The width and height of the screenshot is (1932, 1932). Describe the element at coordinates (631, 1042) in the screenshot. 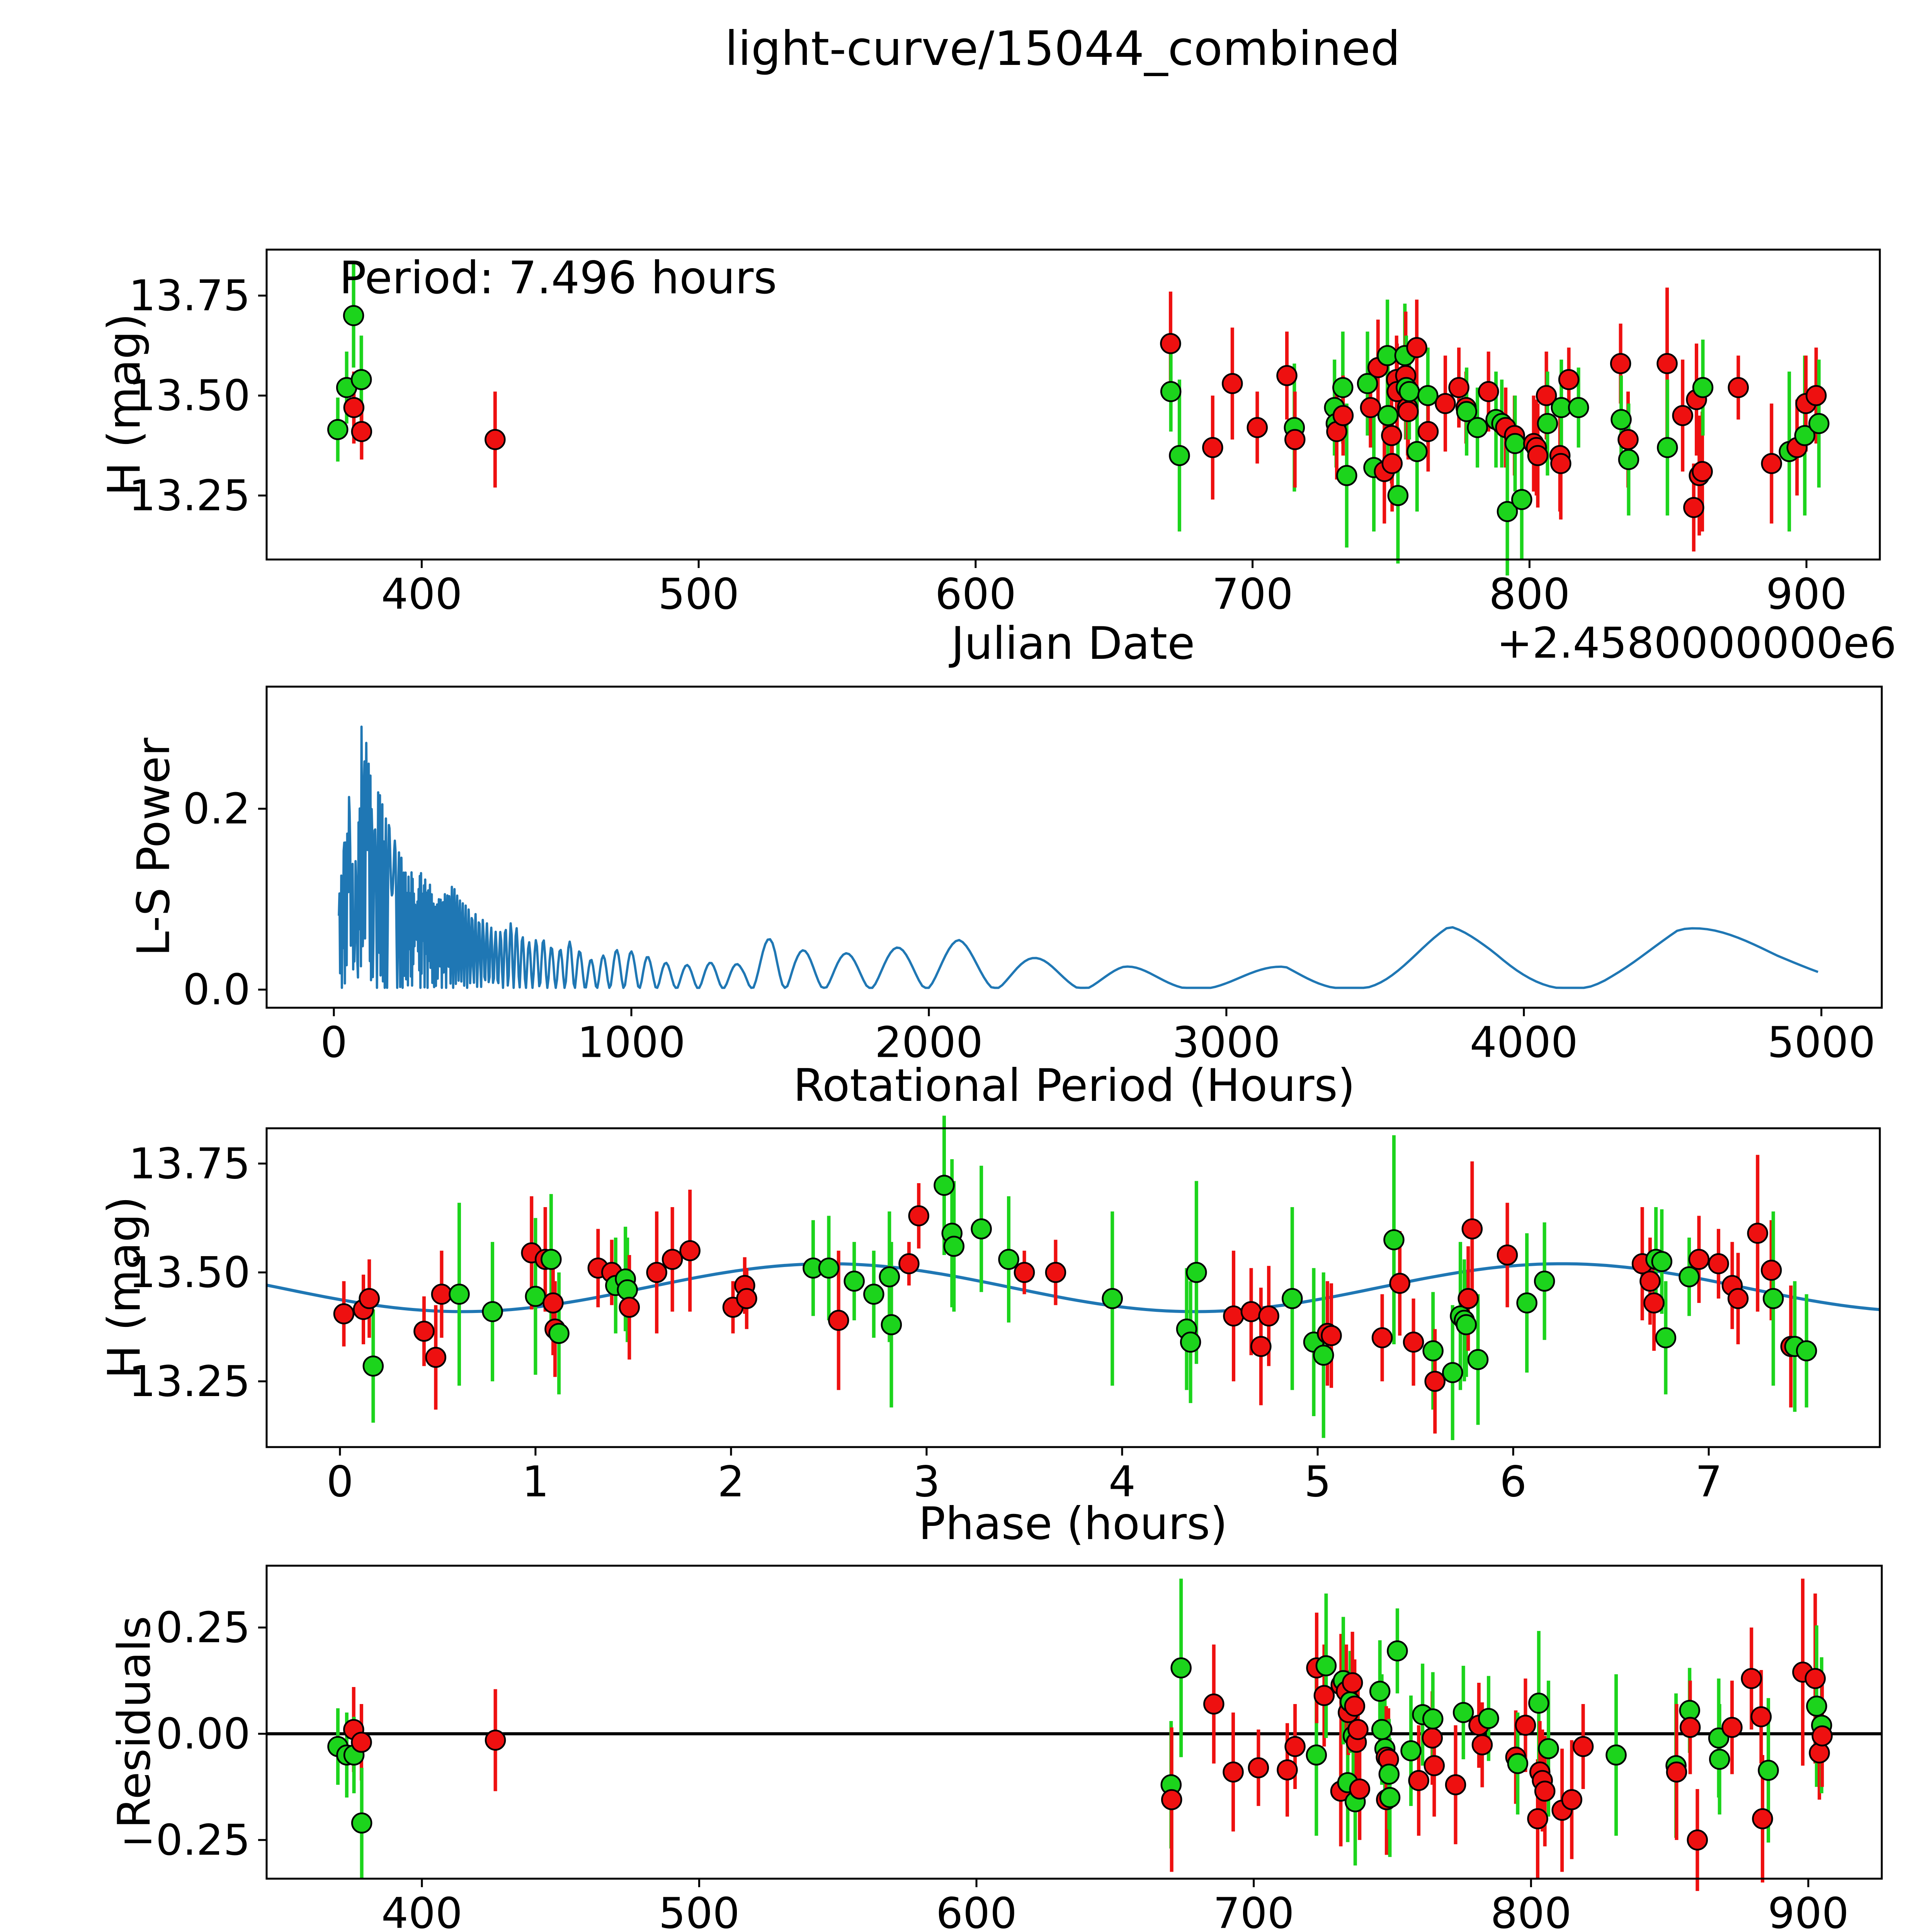

I see `x-tick-label: 1000` at that location.